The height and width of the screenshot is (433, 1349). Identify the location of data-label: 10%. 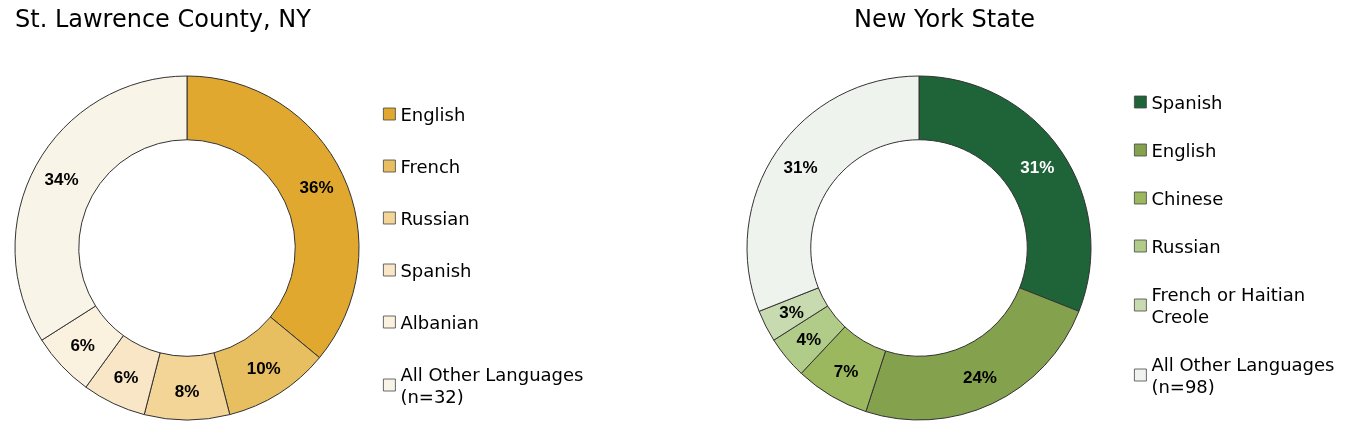
(263, 369).